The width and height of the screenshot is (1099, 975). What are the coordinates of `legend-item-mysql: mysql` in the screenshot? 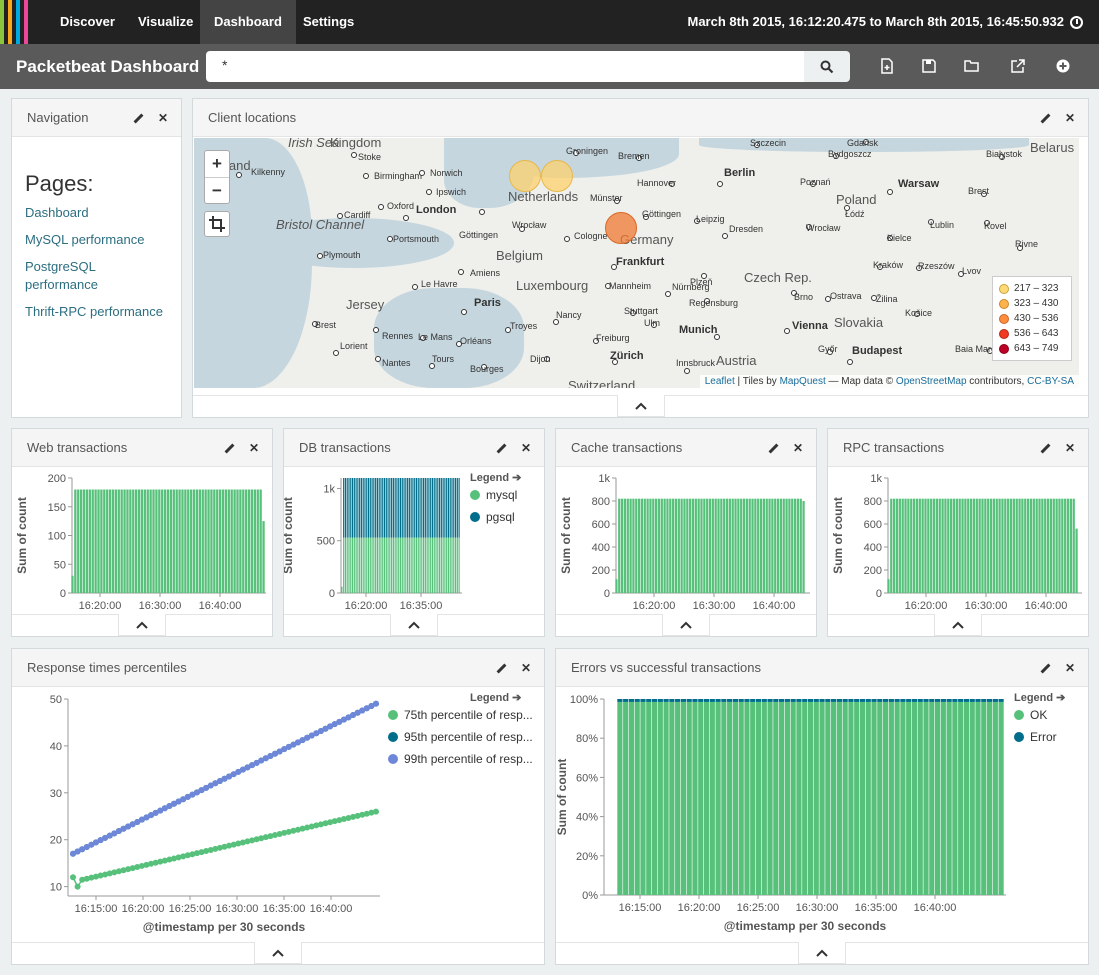 It's located at (493, 495).